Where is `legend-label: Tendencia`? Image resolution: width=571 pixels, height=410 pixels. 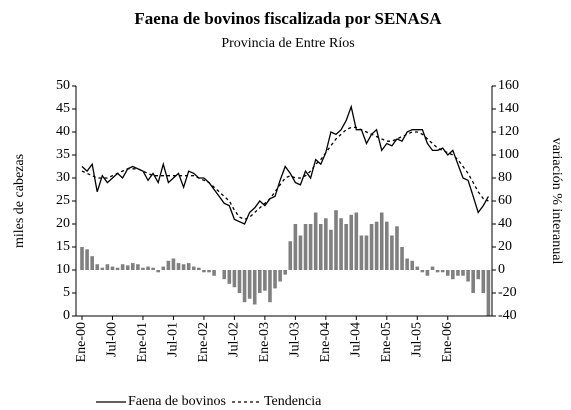
legend-label: Tendencia is located at coordinates (293, 401).